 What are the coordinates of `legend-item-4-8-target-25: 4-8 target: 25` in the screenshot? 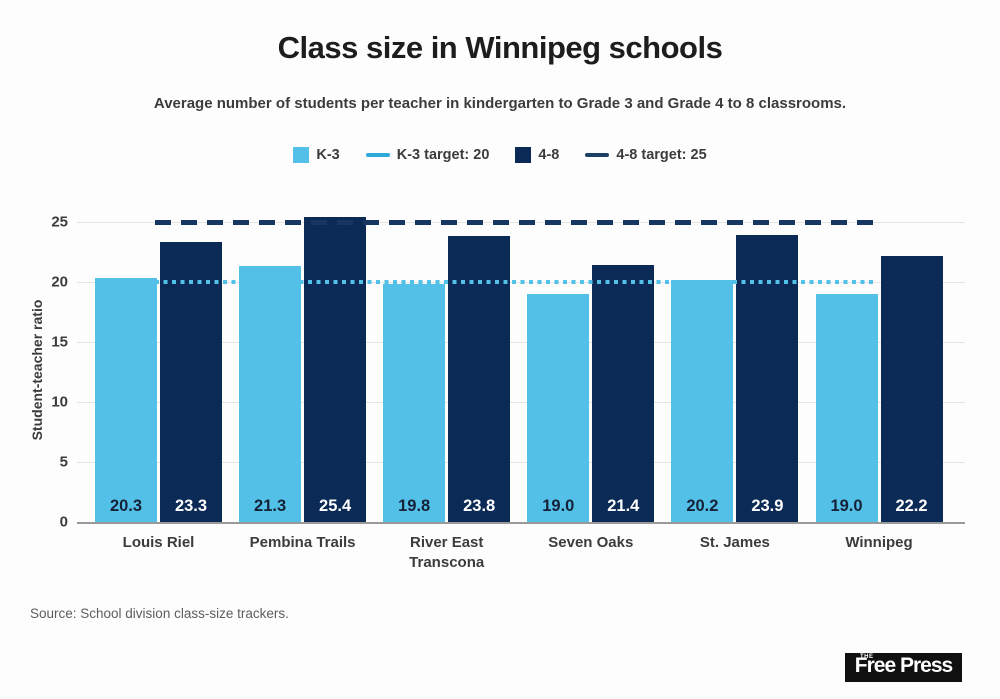 It's located at (646, 155).